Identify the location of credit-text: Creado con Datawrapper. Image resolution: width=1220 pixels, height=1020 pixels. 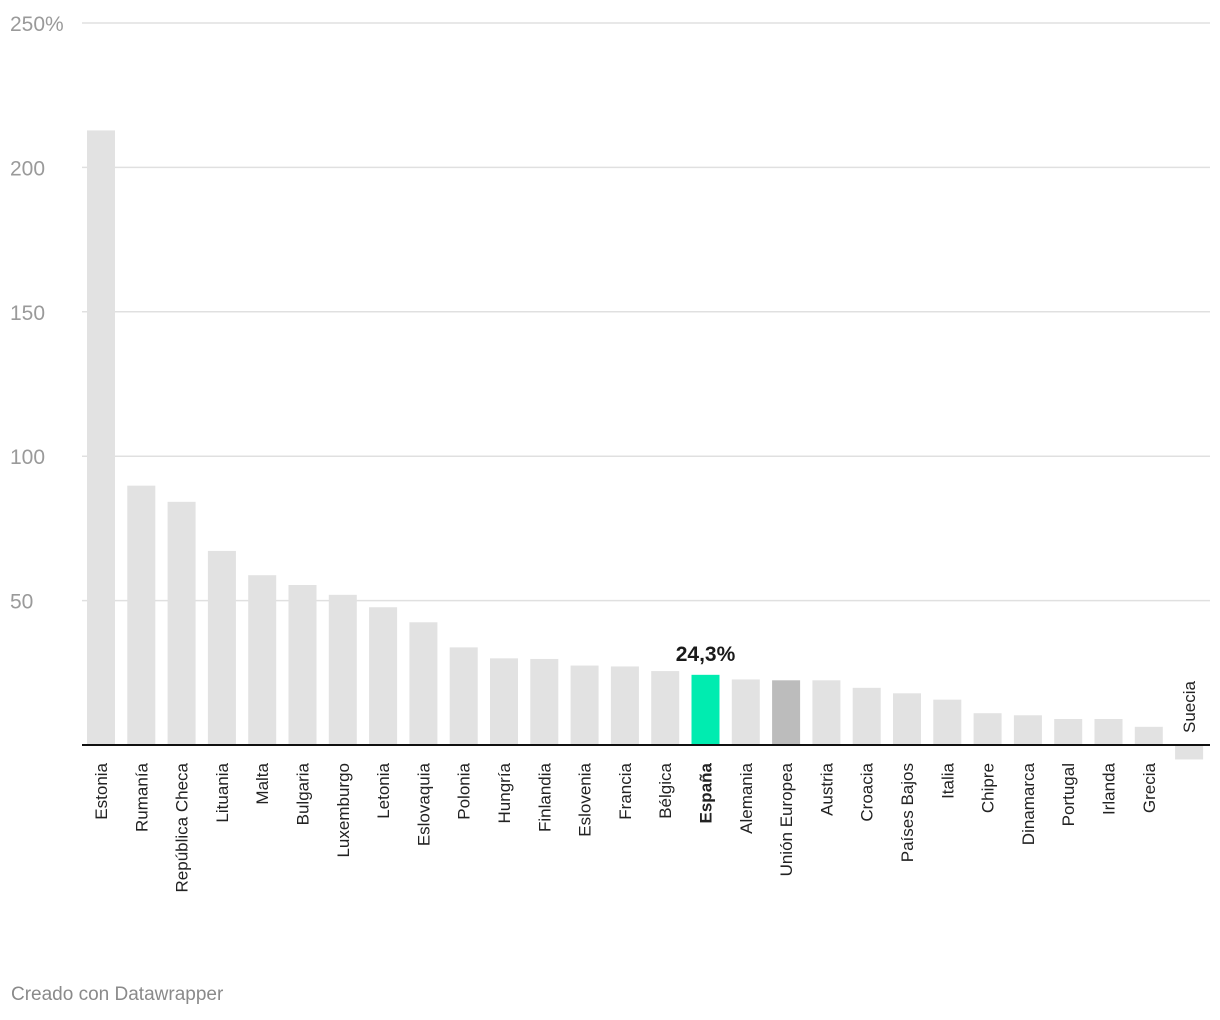
(117, 994).